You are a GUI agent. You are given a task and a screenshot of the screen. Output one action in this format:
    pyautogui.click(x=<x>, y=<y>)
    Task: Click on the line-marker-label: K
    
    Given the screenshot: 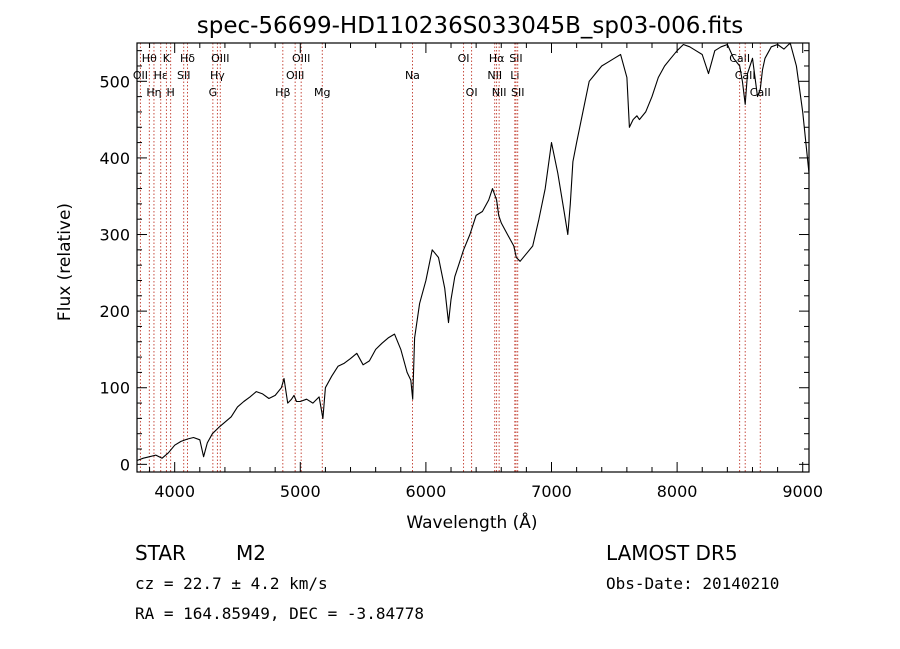 What is the action you would take?
    pyautogui.click(x=167, y=58)
    